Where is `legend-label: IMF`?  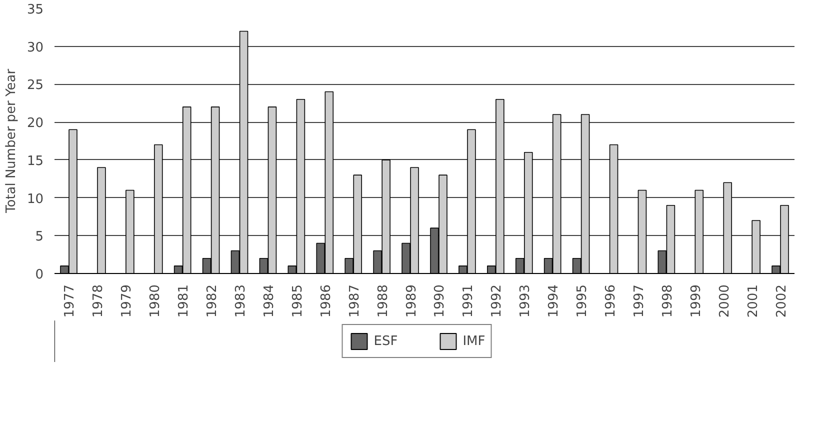 legend-label: IMF is located at coordinates (474, 341).